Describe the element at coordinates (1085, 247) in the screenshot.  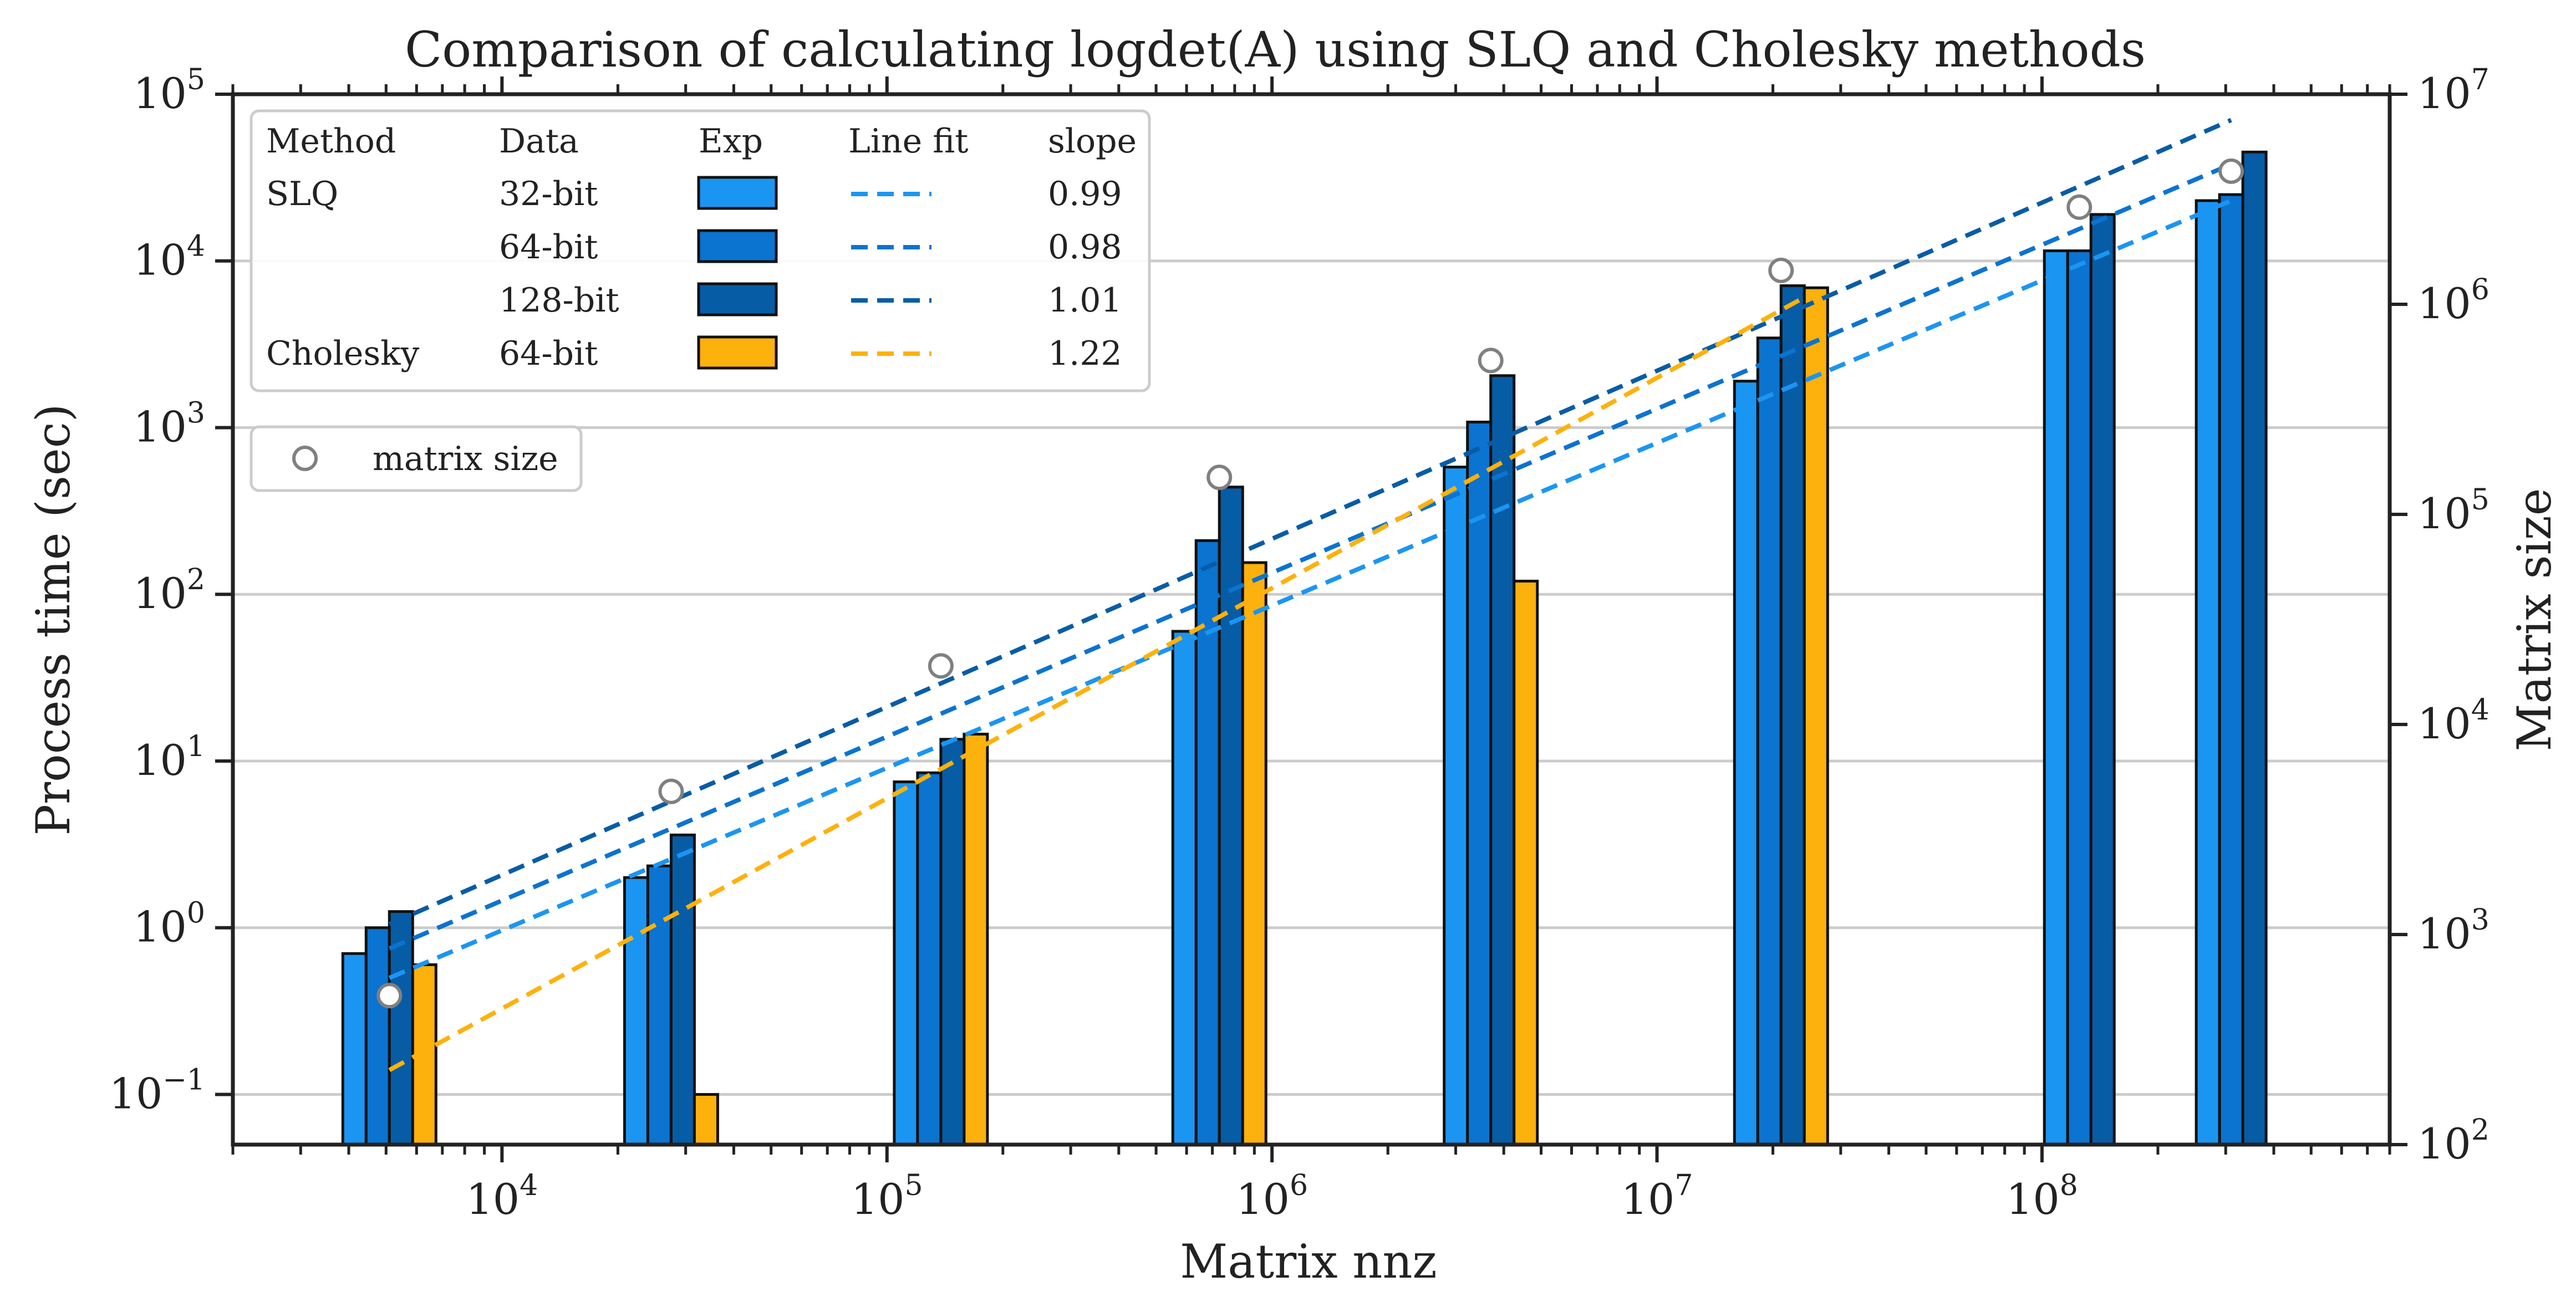
I see `legend-slope-label: 0.98` at that location.